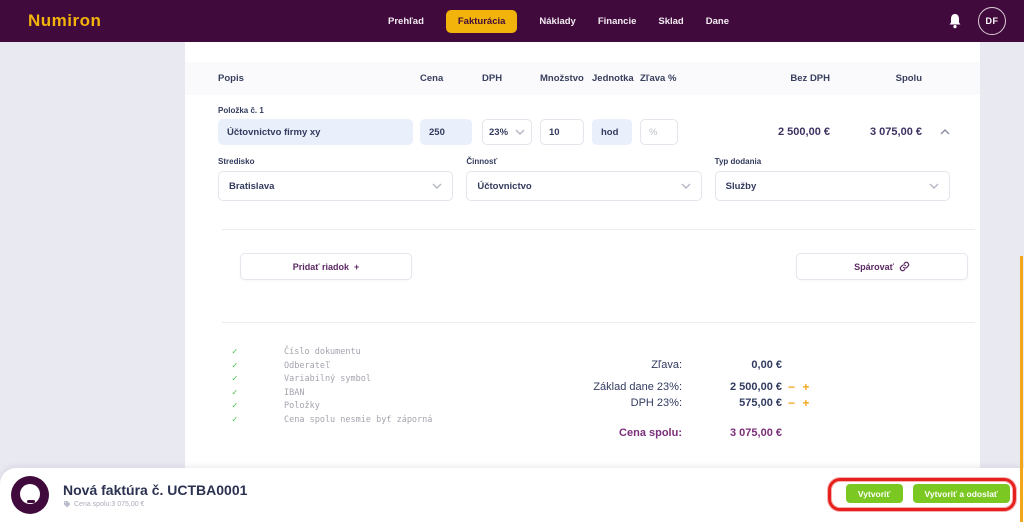 This screenshot has width=1024, height=522. What do you see at coordinates (705, 403) in the screenshot?
I see `vat-total-row: DPH 23%: 575,00 € − +` at bounding box center [705, 403].